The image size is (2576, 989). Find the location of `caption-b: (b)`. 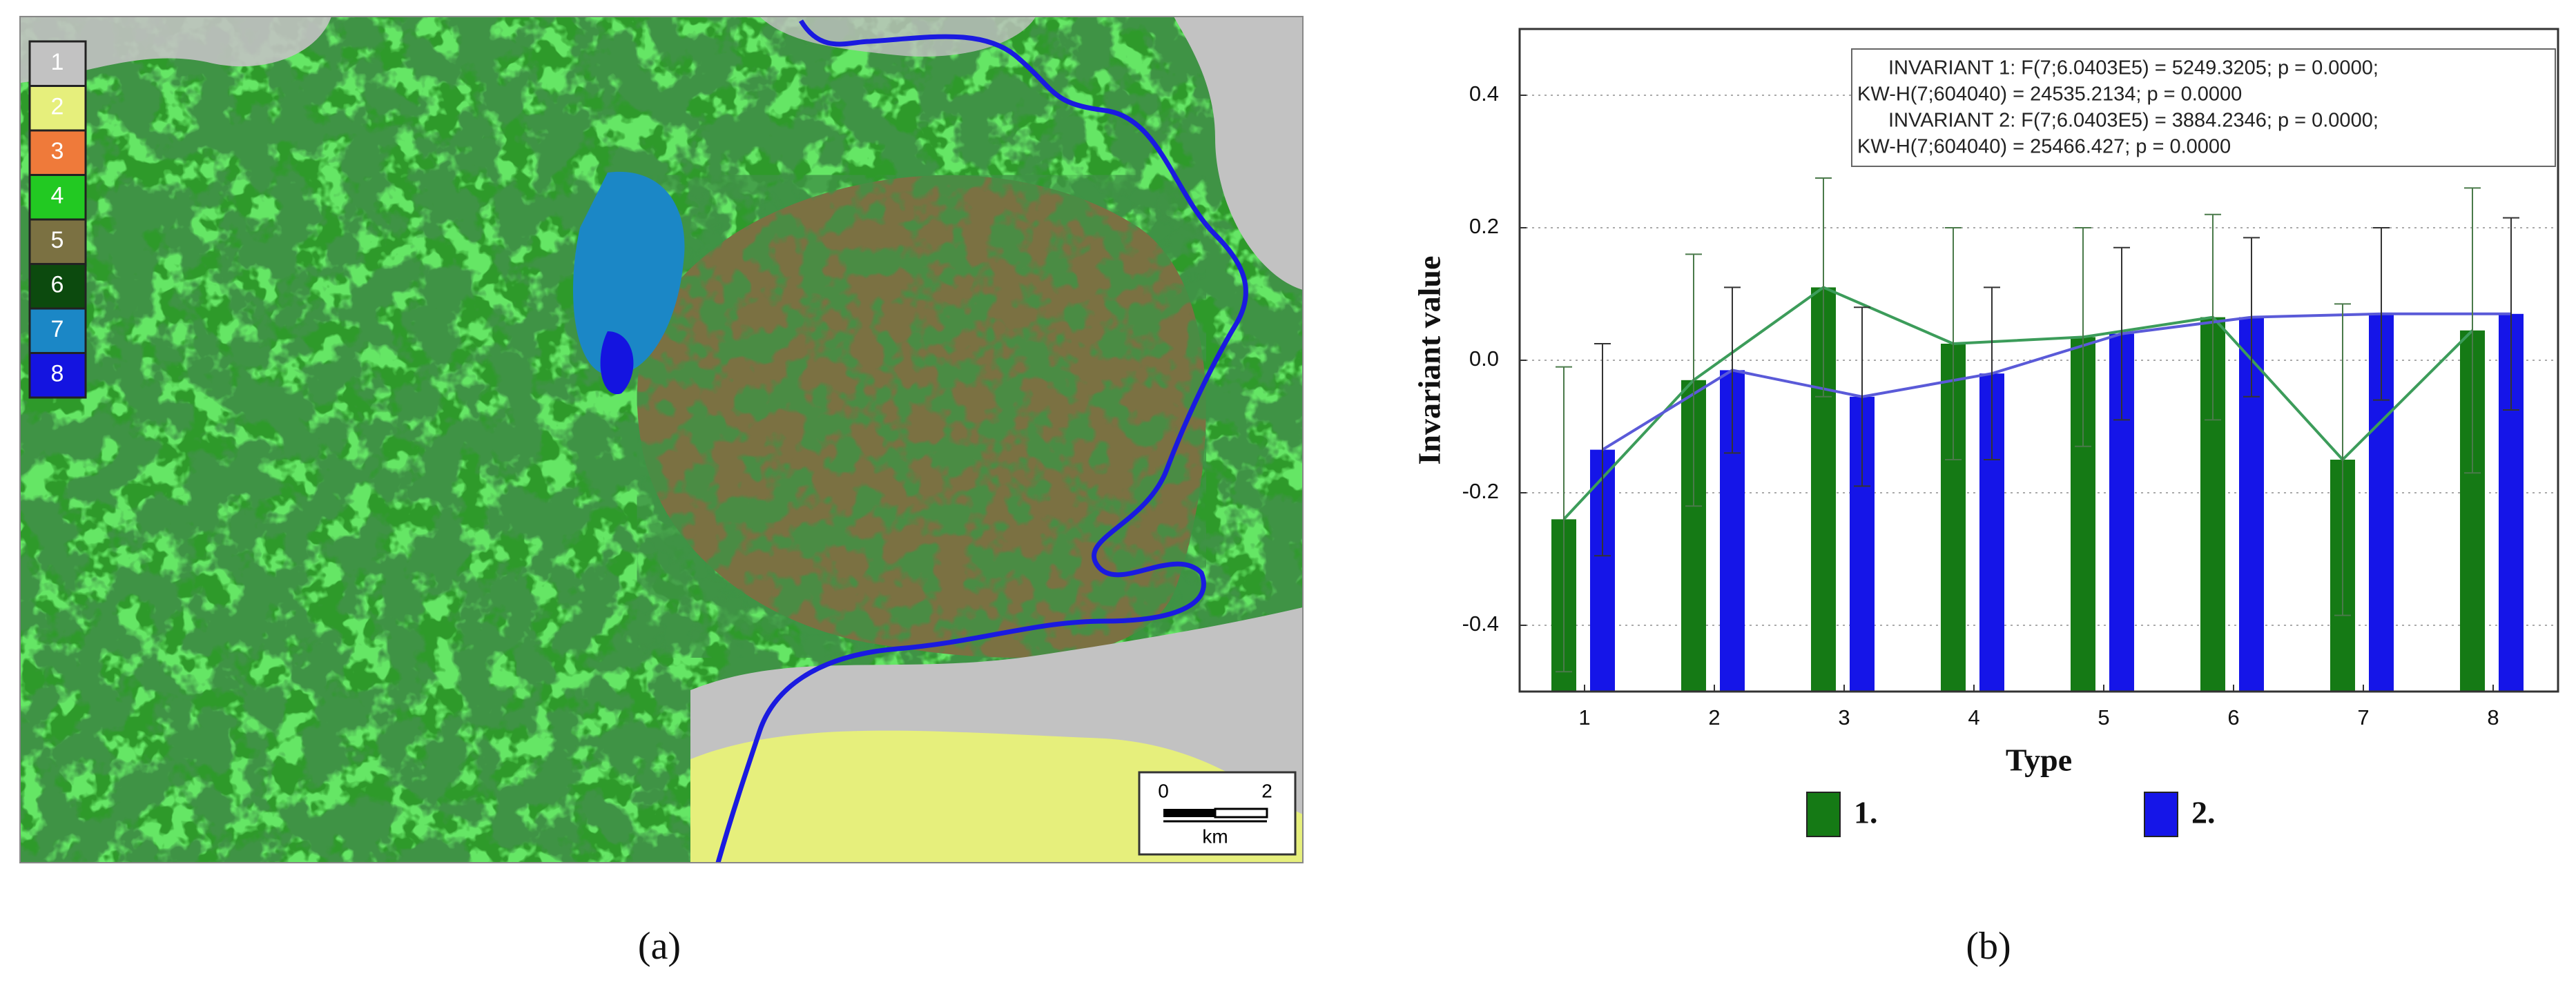

caption-b: (b) is located at coordinates (1988, 947).